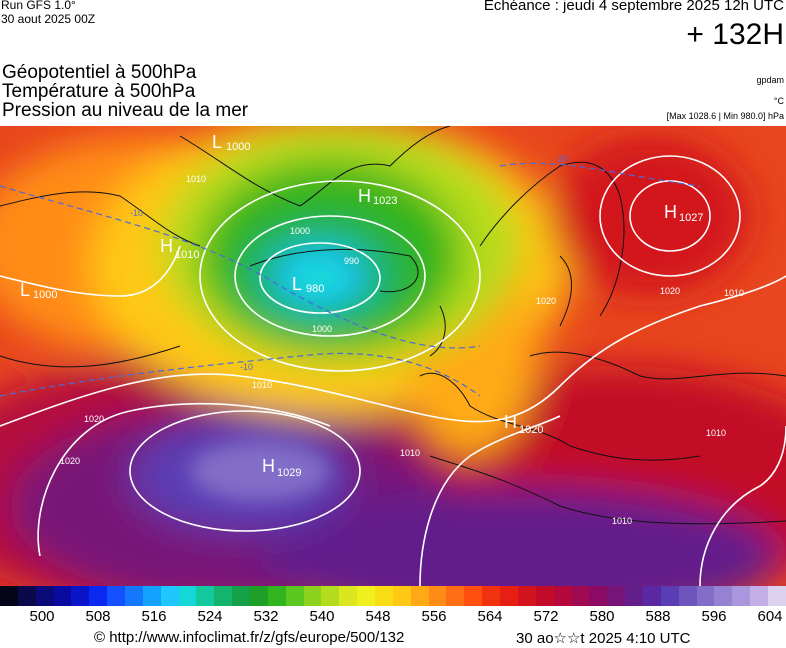 The image size is (786, 648). Describe the element at coordinates (289, 473) in the screenshot. I see `center-value: 1029` at that location.